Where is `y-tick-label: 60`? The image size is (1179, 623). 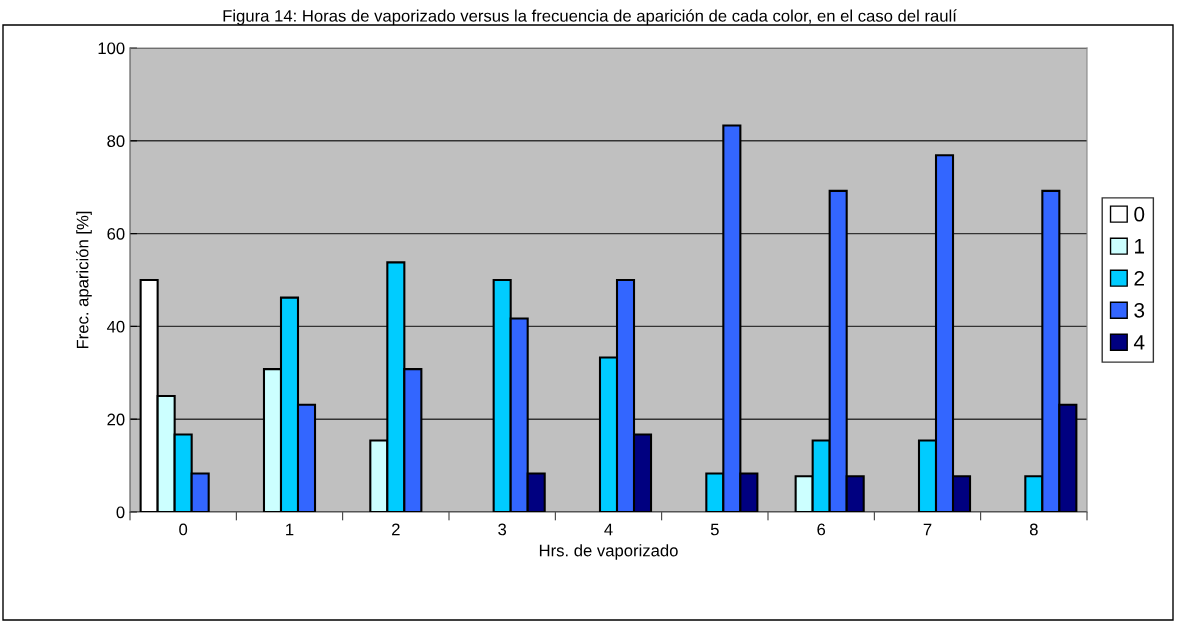 y-tick-label: 60 is located at coordinates (116, 234).